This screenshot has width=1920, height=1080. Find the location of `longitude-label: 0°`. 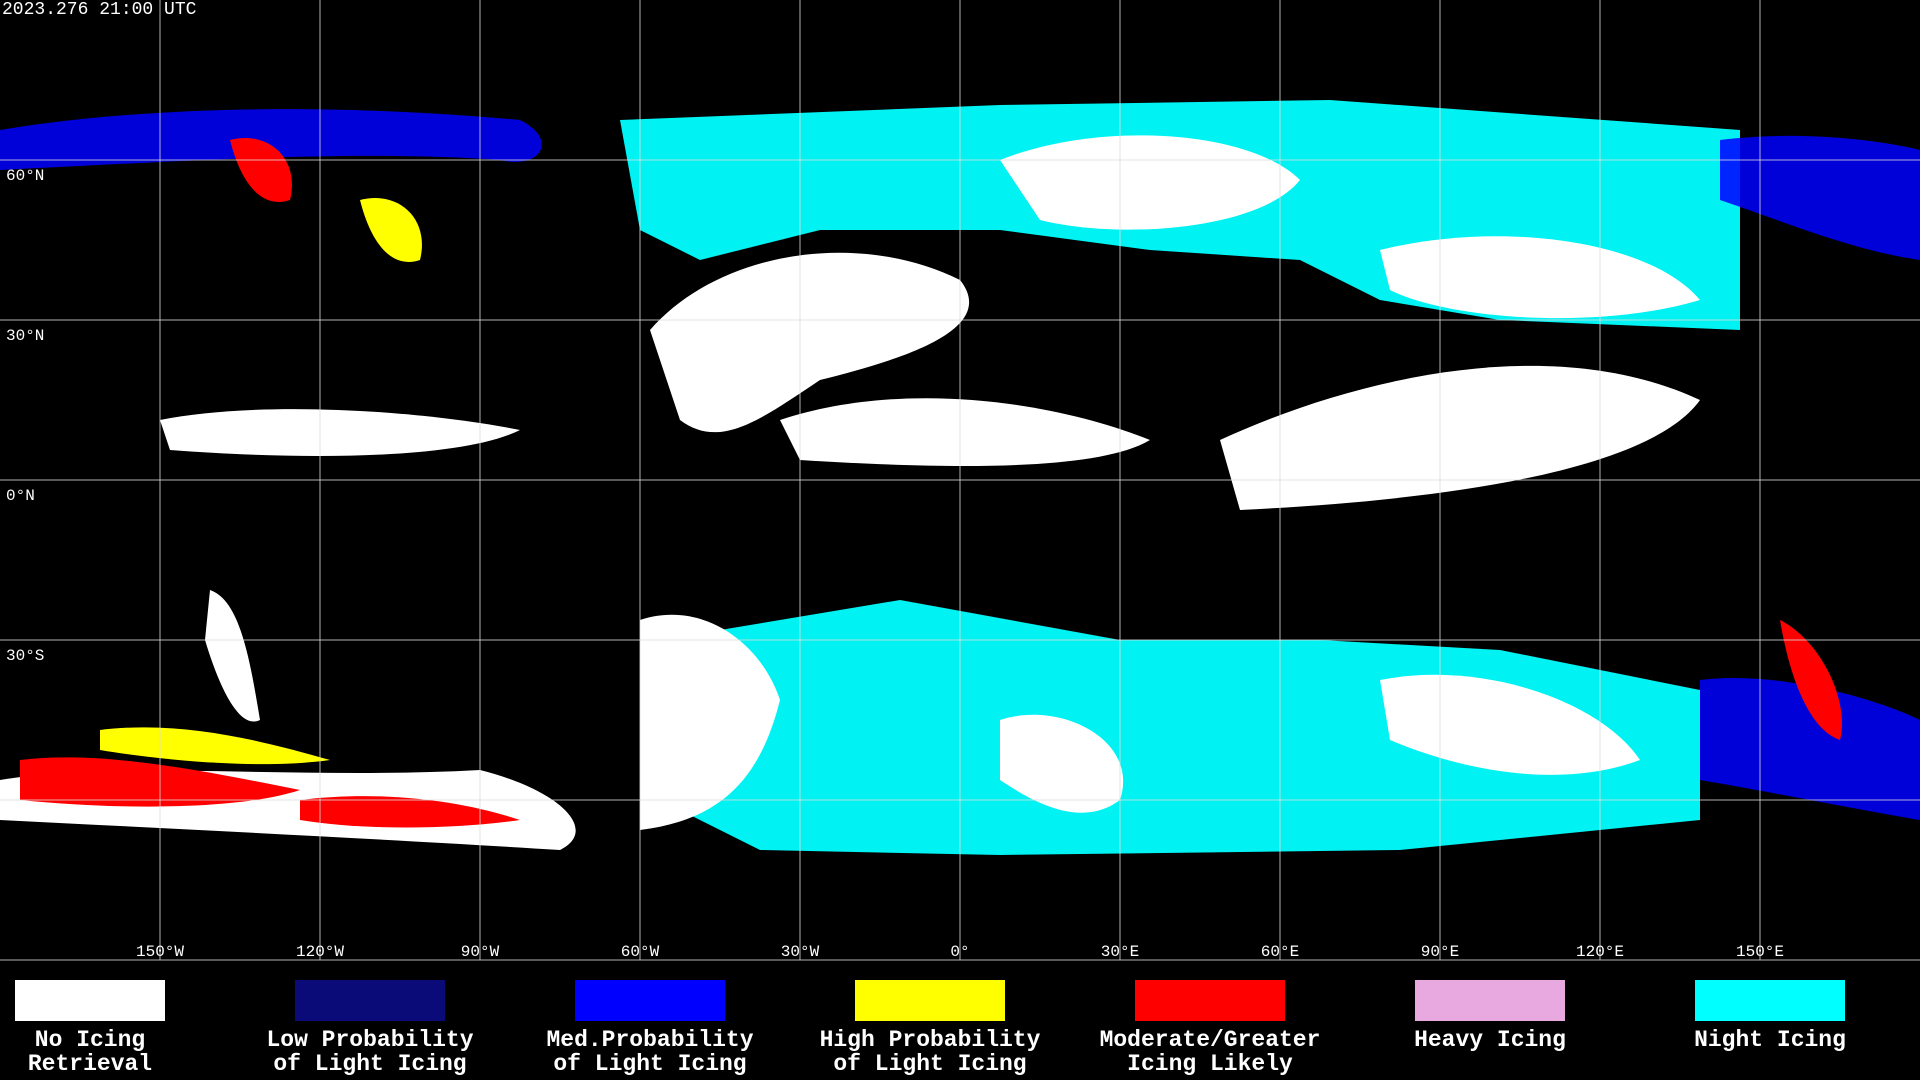

longitude-label: 0° is located at coordinates (959, 952).